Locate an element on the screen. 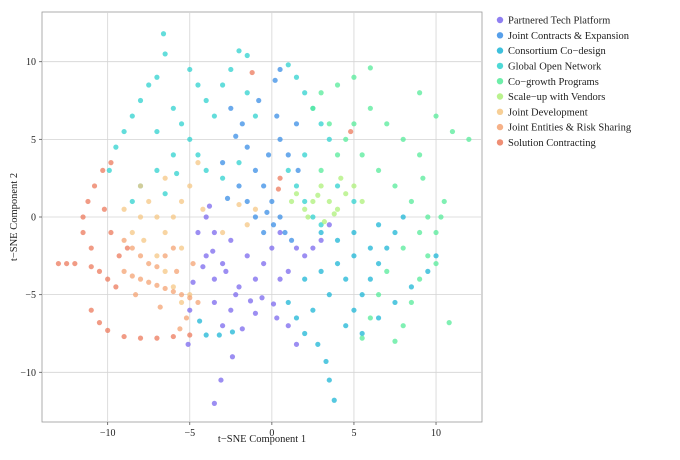  x-tick-label: 5 is located at coordinates (353, 433).